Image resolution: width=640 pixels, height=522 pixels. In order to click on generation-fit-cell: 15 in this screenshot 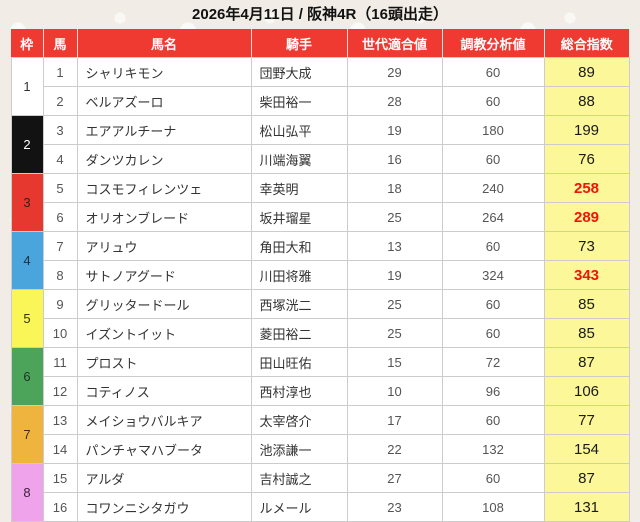, I will do `click(394, 362)`.